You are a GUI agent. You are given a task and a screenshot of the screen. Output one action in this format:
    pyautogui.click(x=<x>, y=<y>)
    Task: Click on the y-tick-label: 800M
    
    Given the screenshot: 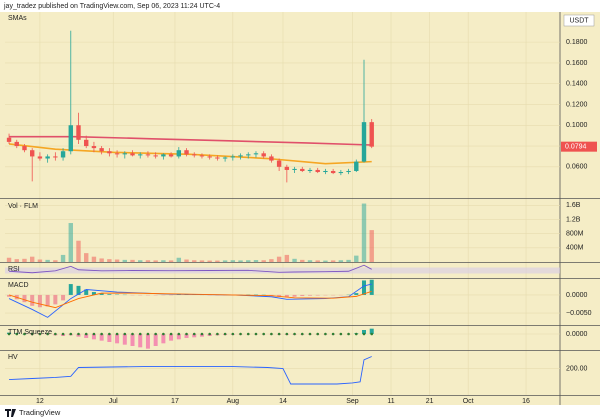 What is the action you would take?
    pyautogui.click(x=575, y=234)
    